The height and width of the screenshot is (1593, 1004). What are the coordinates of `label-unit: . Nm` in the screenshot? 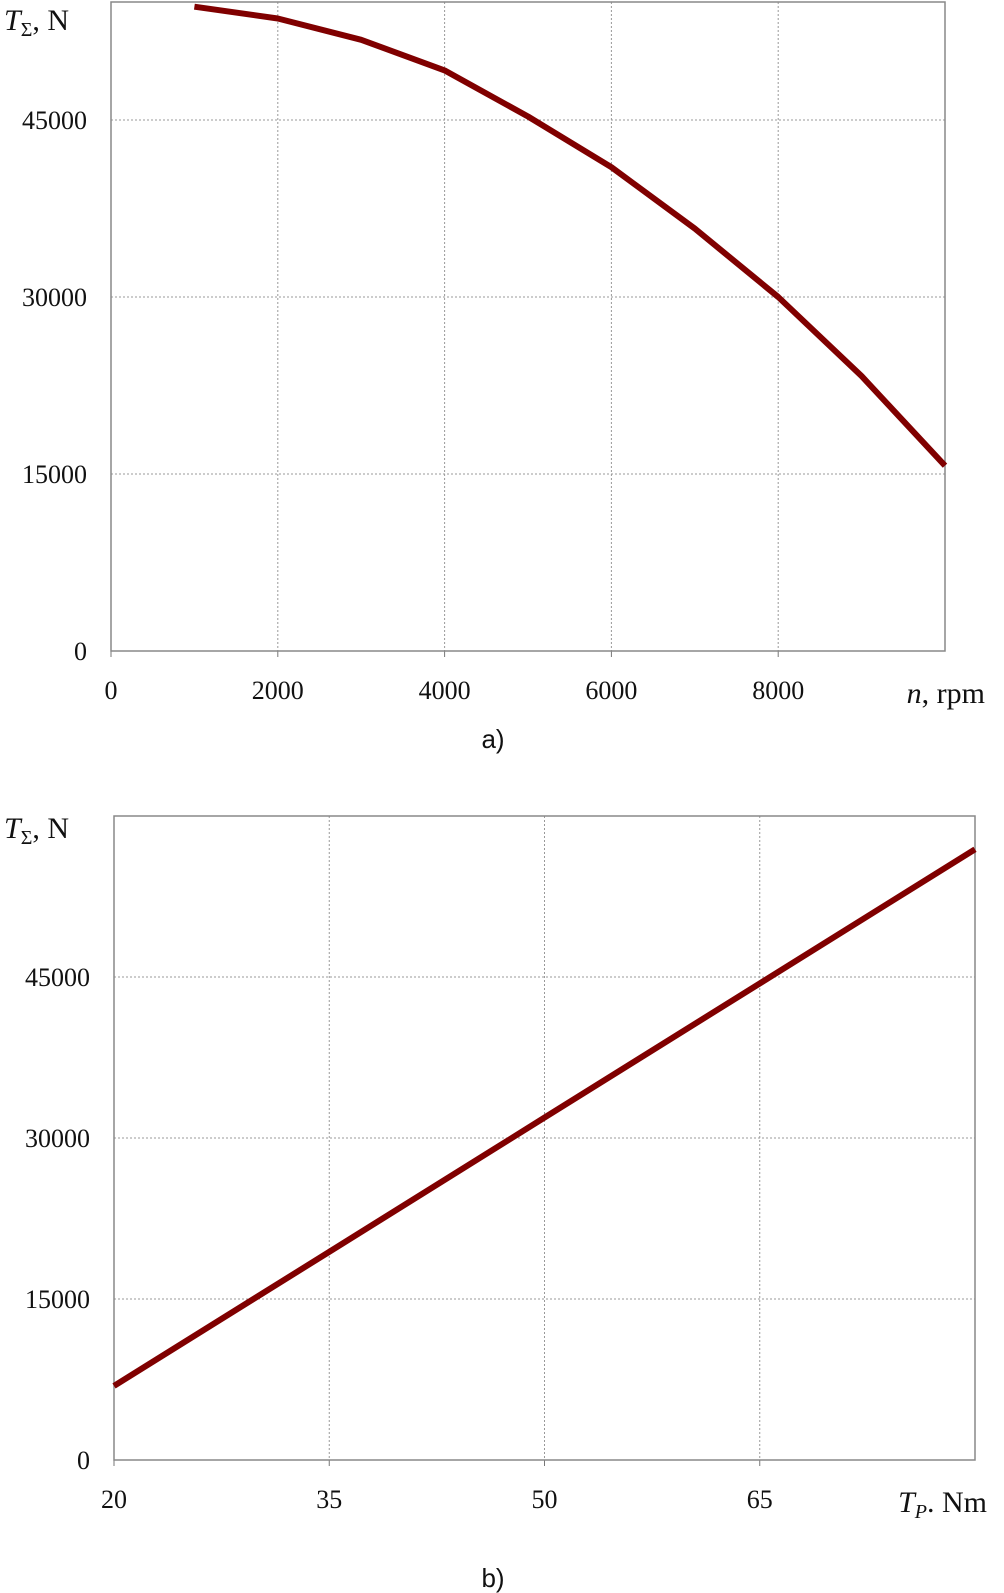 It's located at (957, 1502).